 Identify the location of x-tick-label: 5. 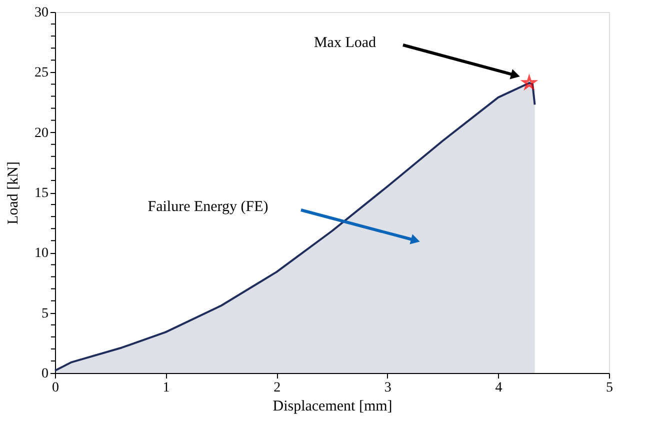
(609, 388).